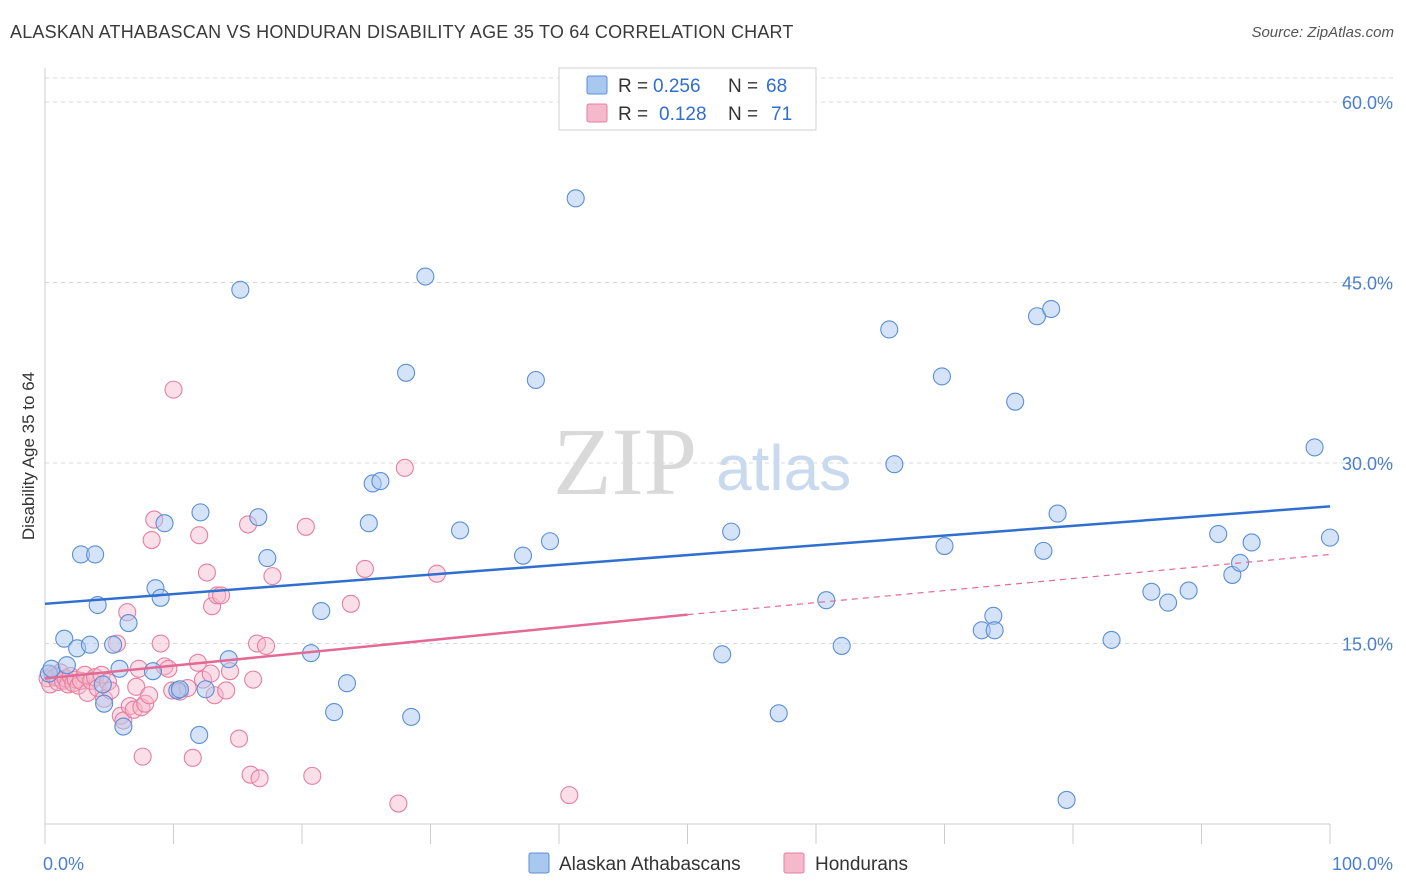 The height and width of the screenshot is (892, 1406). I want to click on x-tick-labels: 0.0% 100.0%, so click(718, 864).